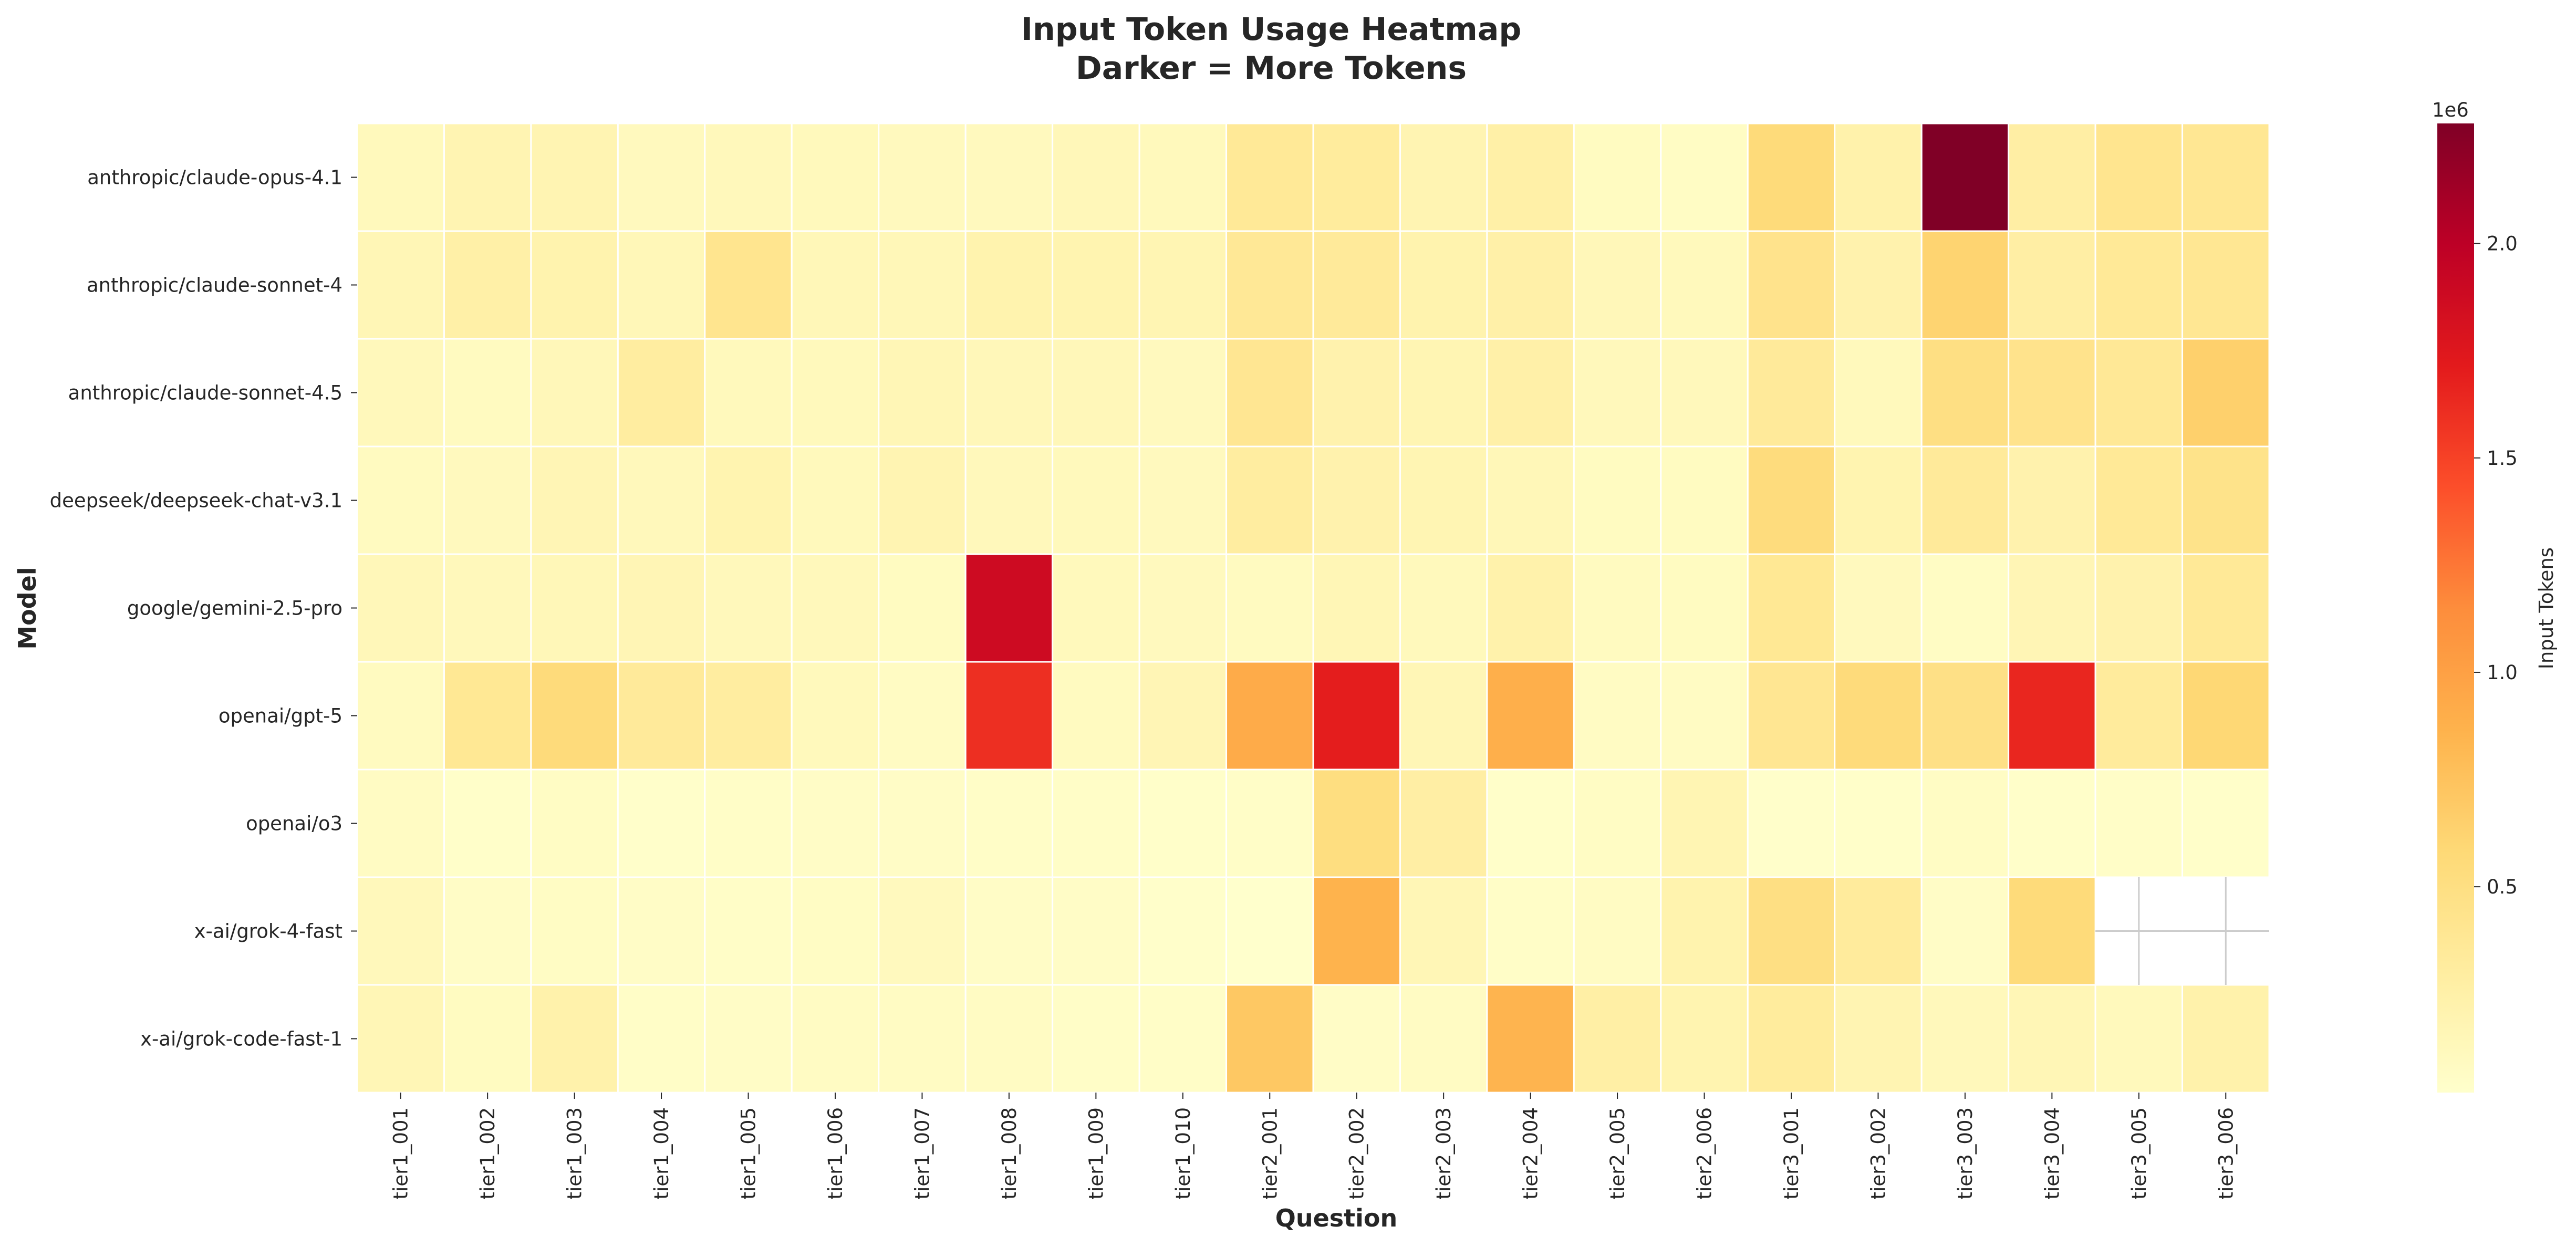 This screenshot has height=1247, width=2576. I want to click on x-tick-label: tier3_003, so click(1965, 1153).